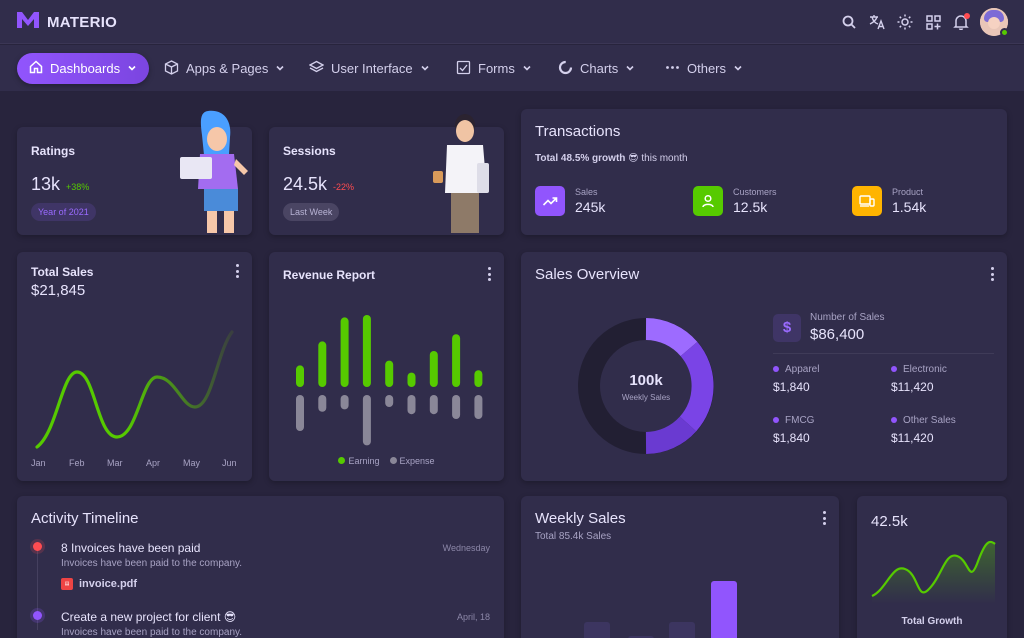 The height and width of the screenshot is (638, 1024). I want to click on donut-chart-icon, so click(565, 69).